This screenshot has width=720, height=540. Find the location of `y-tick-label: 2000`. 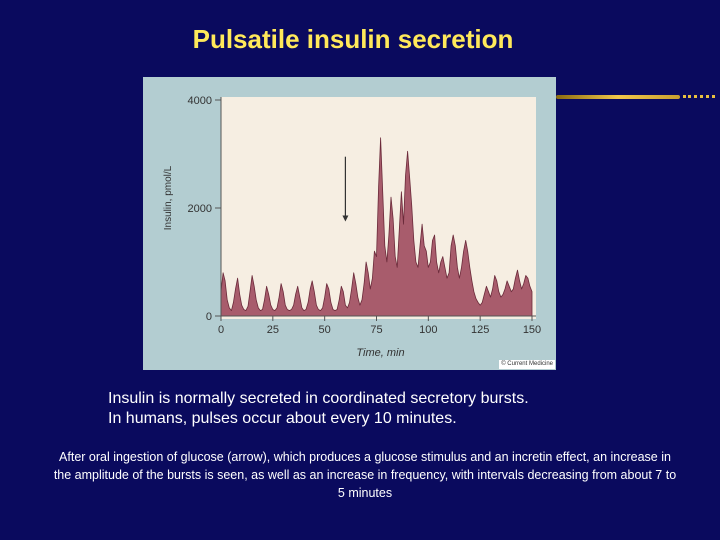

y-tick-label: 2000 is located at coordinates (200, 209).